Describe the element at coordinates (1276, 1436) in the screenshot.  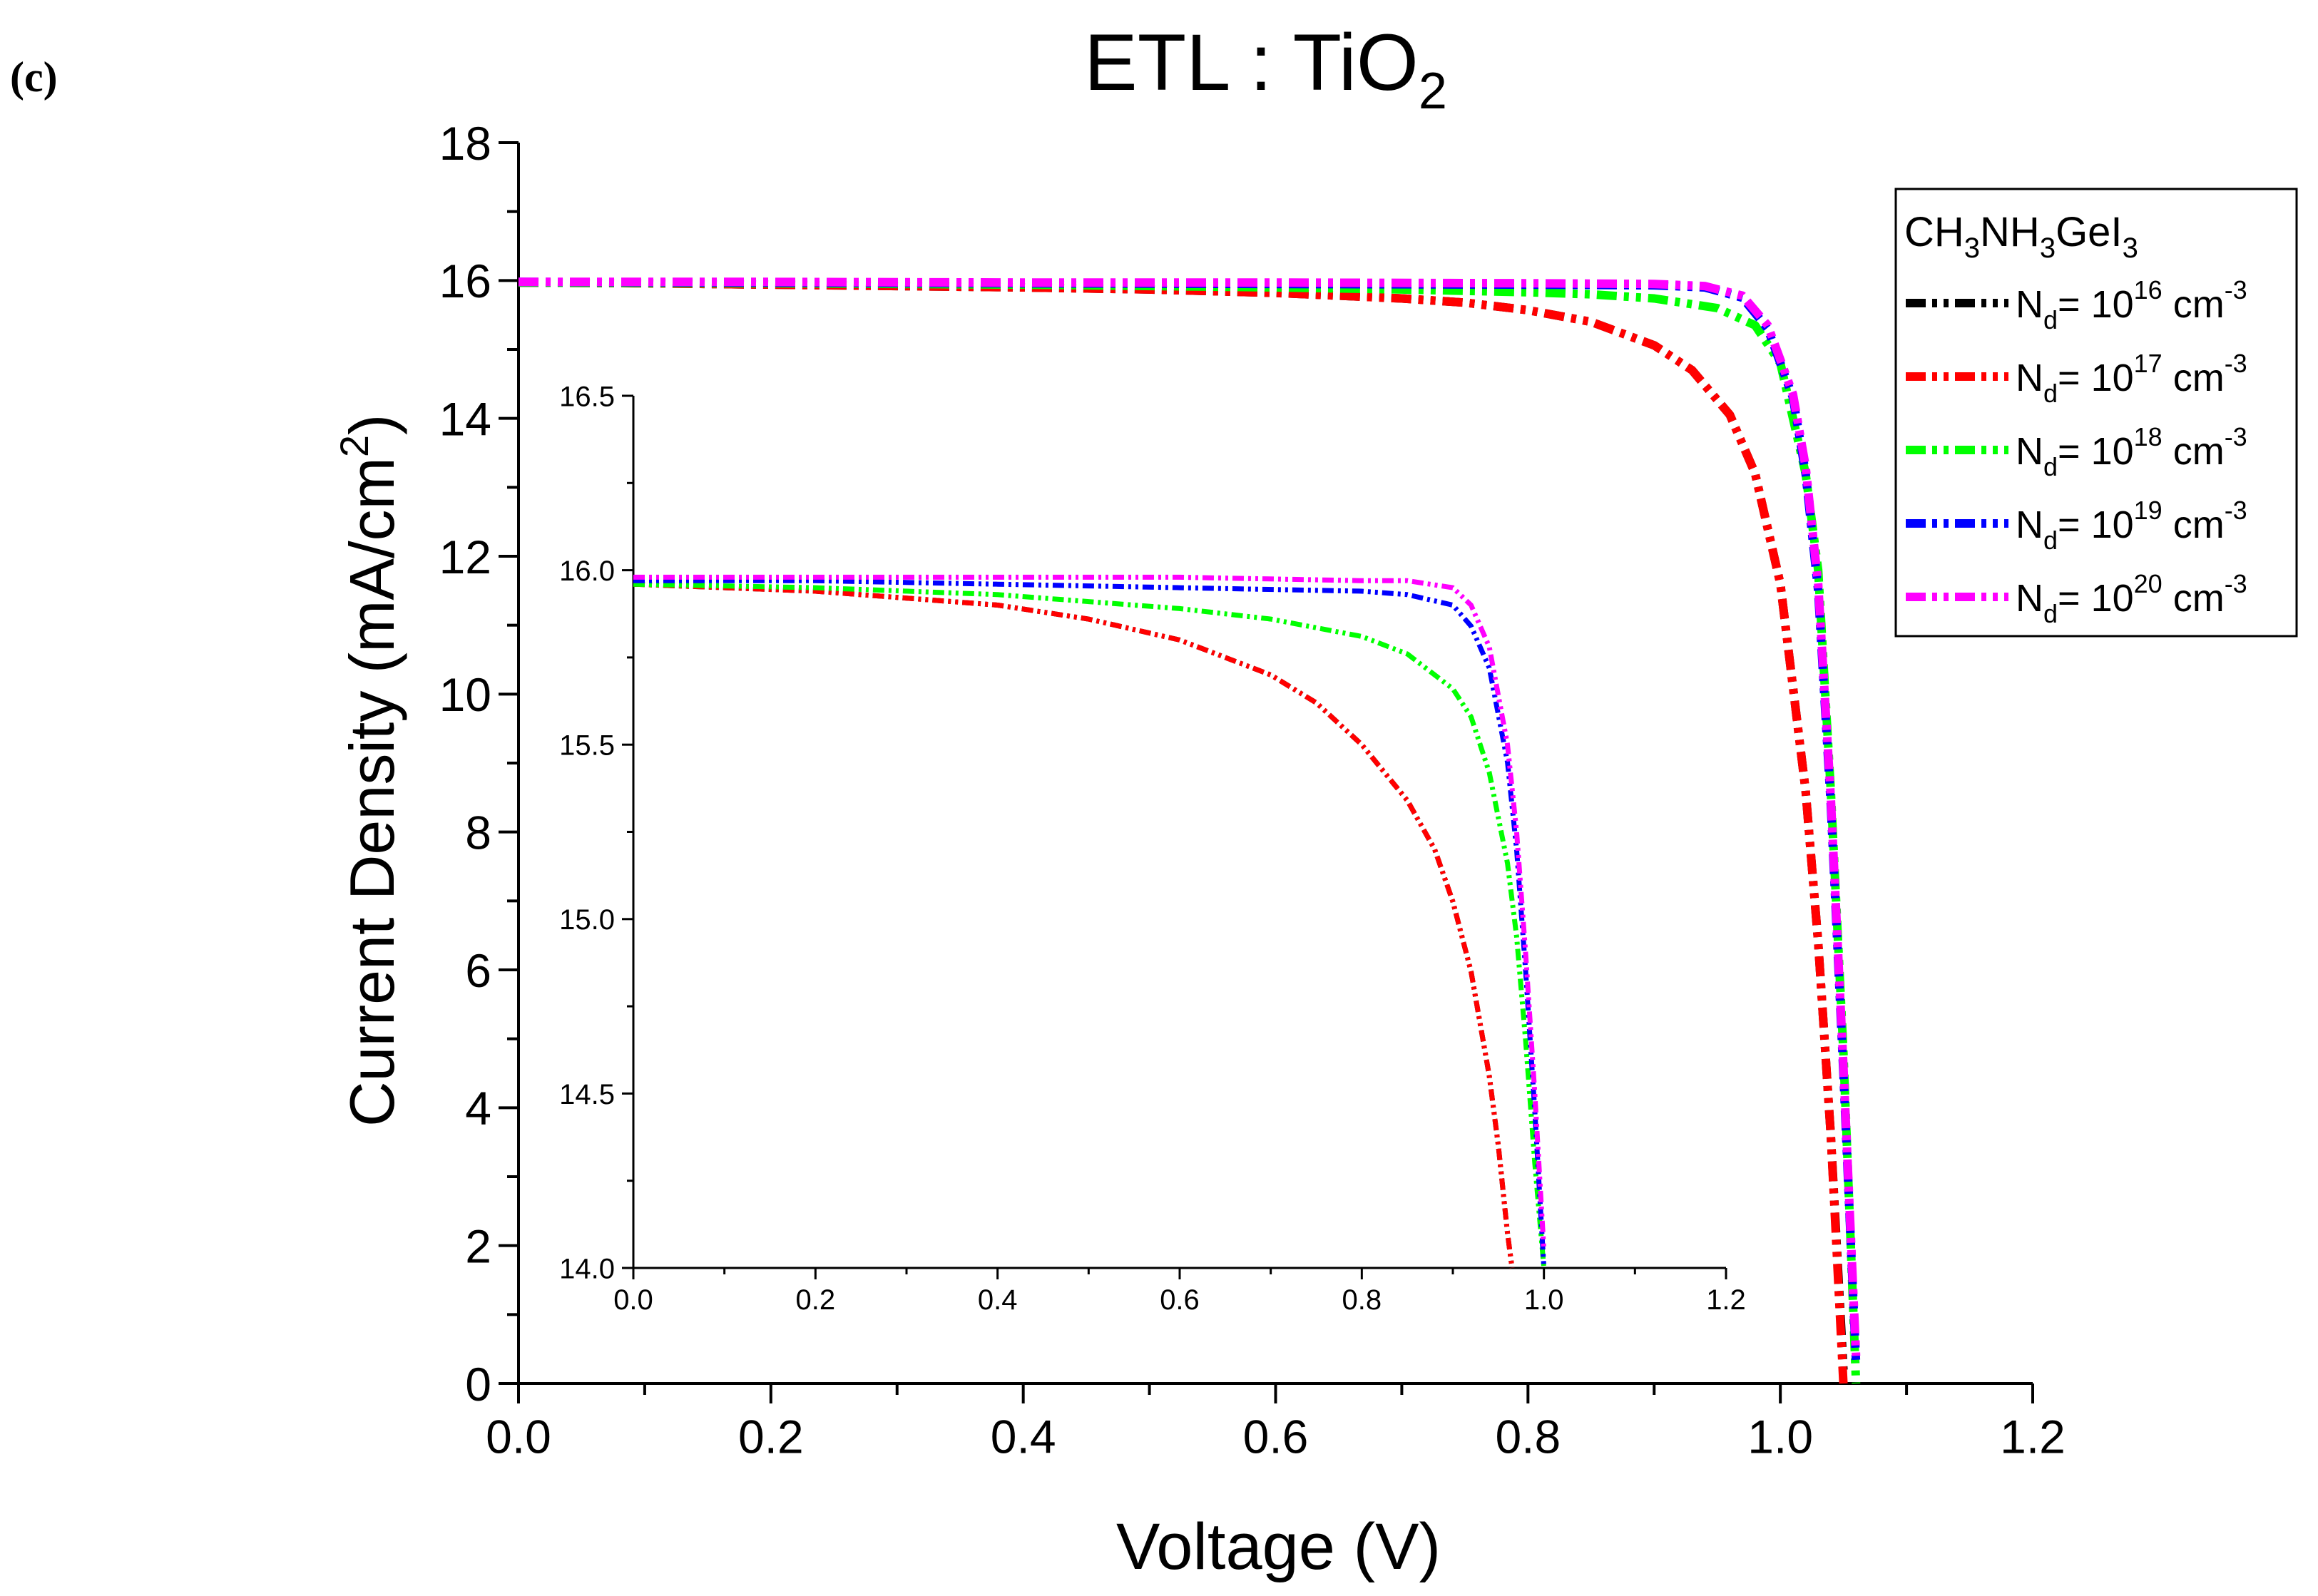
I see `x-tick-label: 0.6` at that location.